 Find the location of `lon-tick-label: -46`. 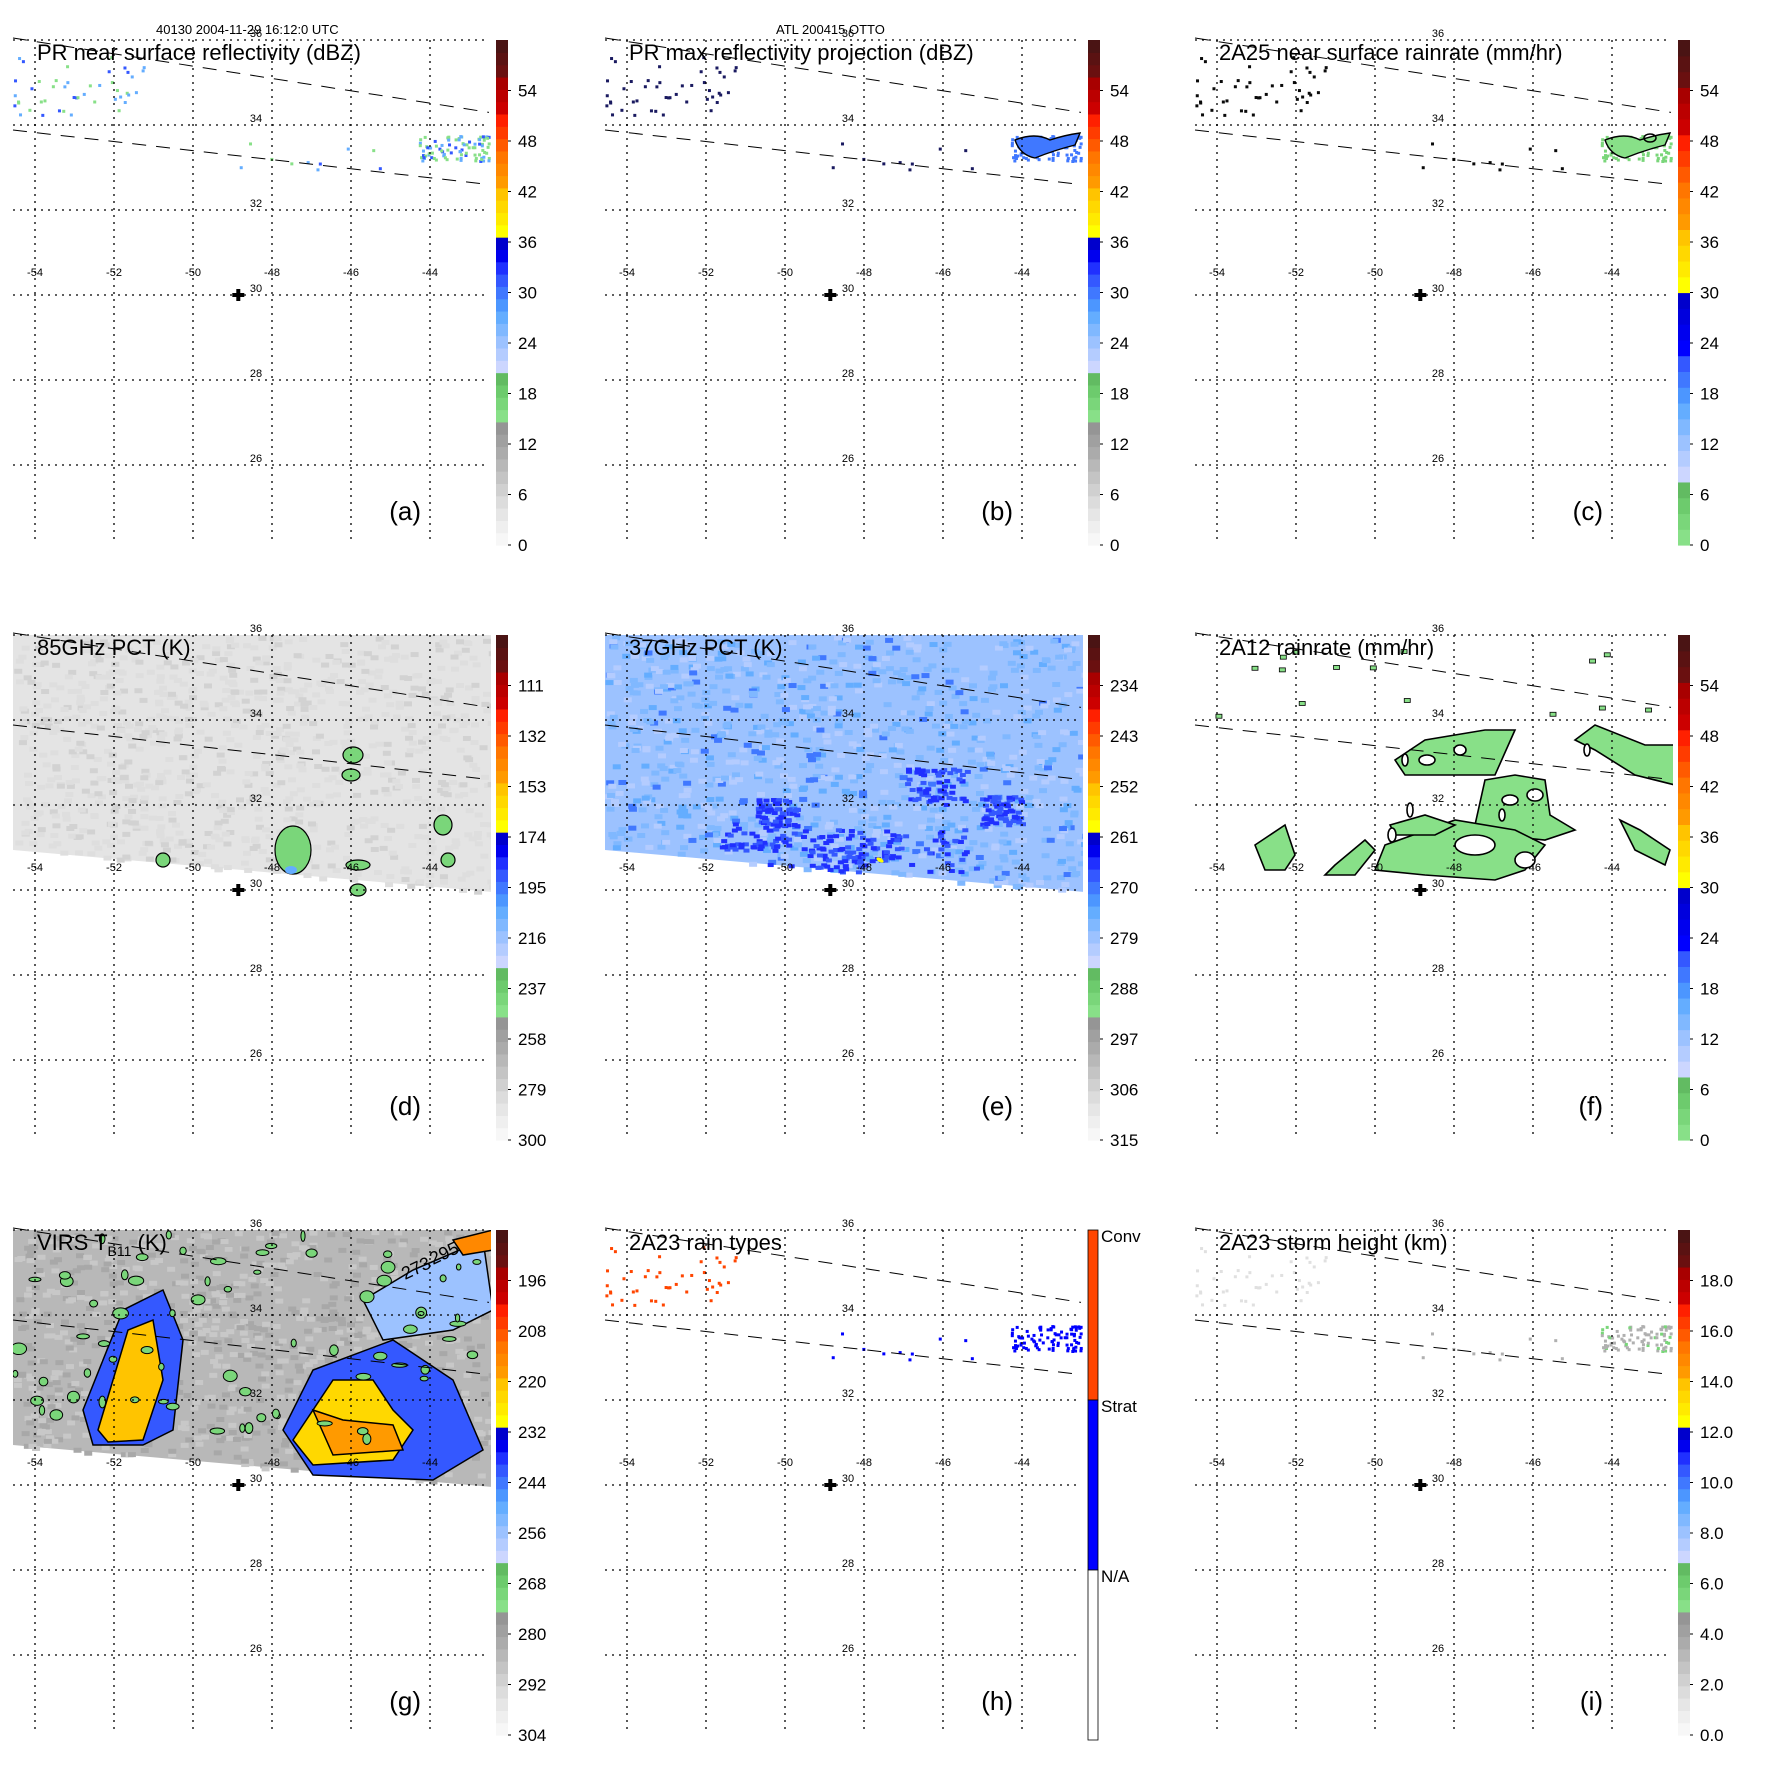

lon-tick-label: -46 is located at coordinates (1533, 1463).